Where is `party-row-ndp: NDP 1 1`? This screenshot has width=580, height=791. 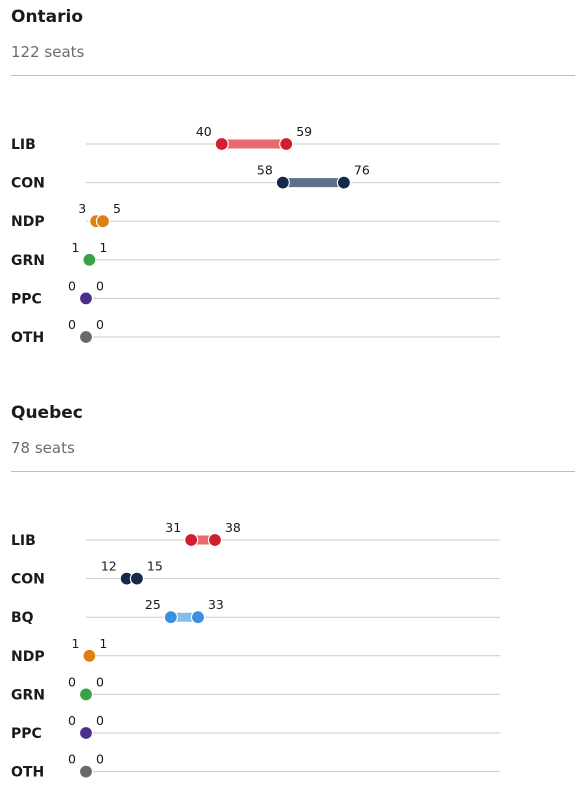 party-row-ndp: NDP 1 1 is located at coordinates (255, 650).